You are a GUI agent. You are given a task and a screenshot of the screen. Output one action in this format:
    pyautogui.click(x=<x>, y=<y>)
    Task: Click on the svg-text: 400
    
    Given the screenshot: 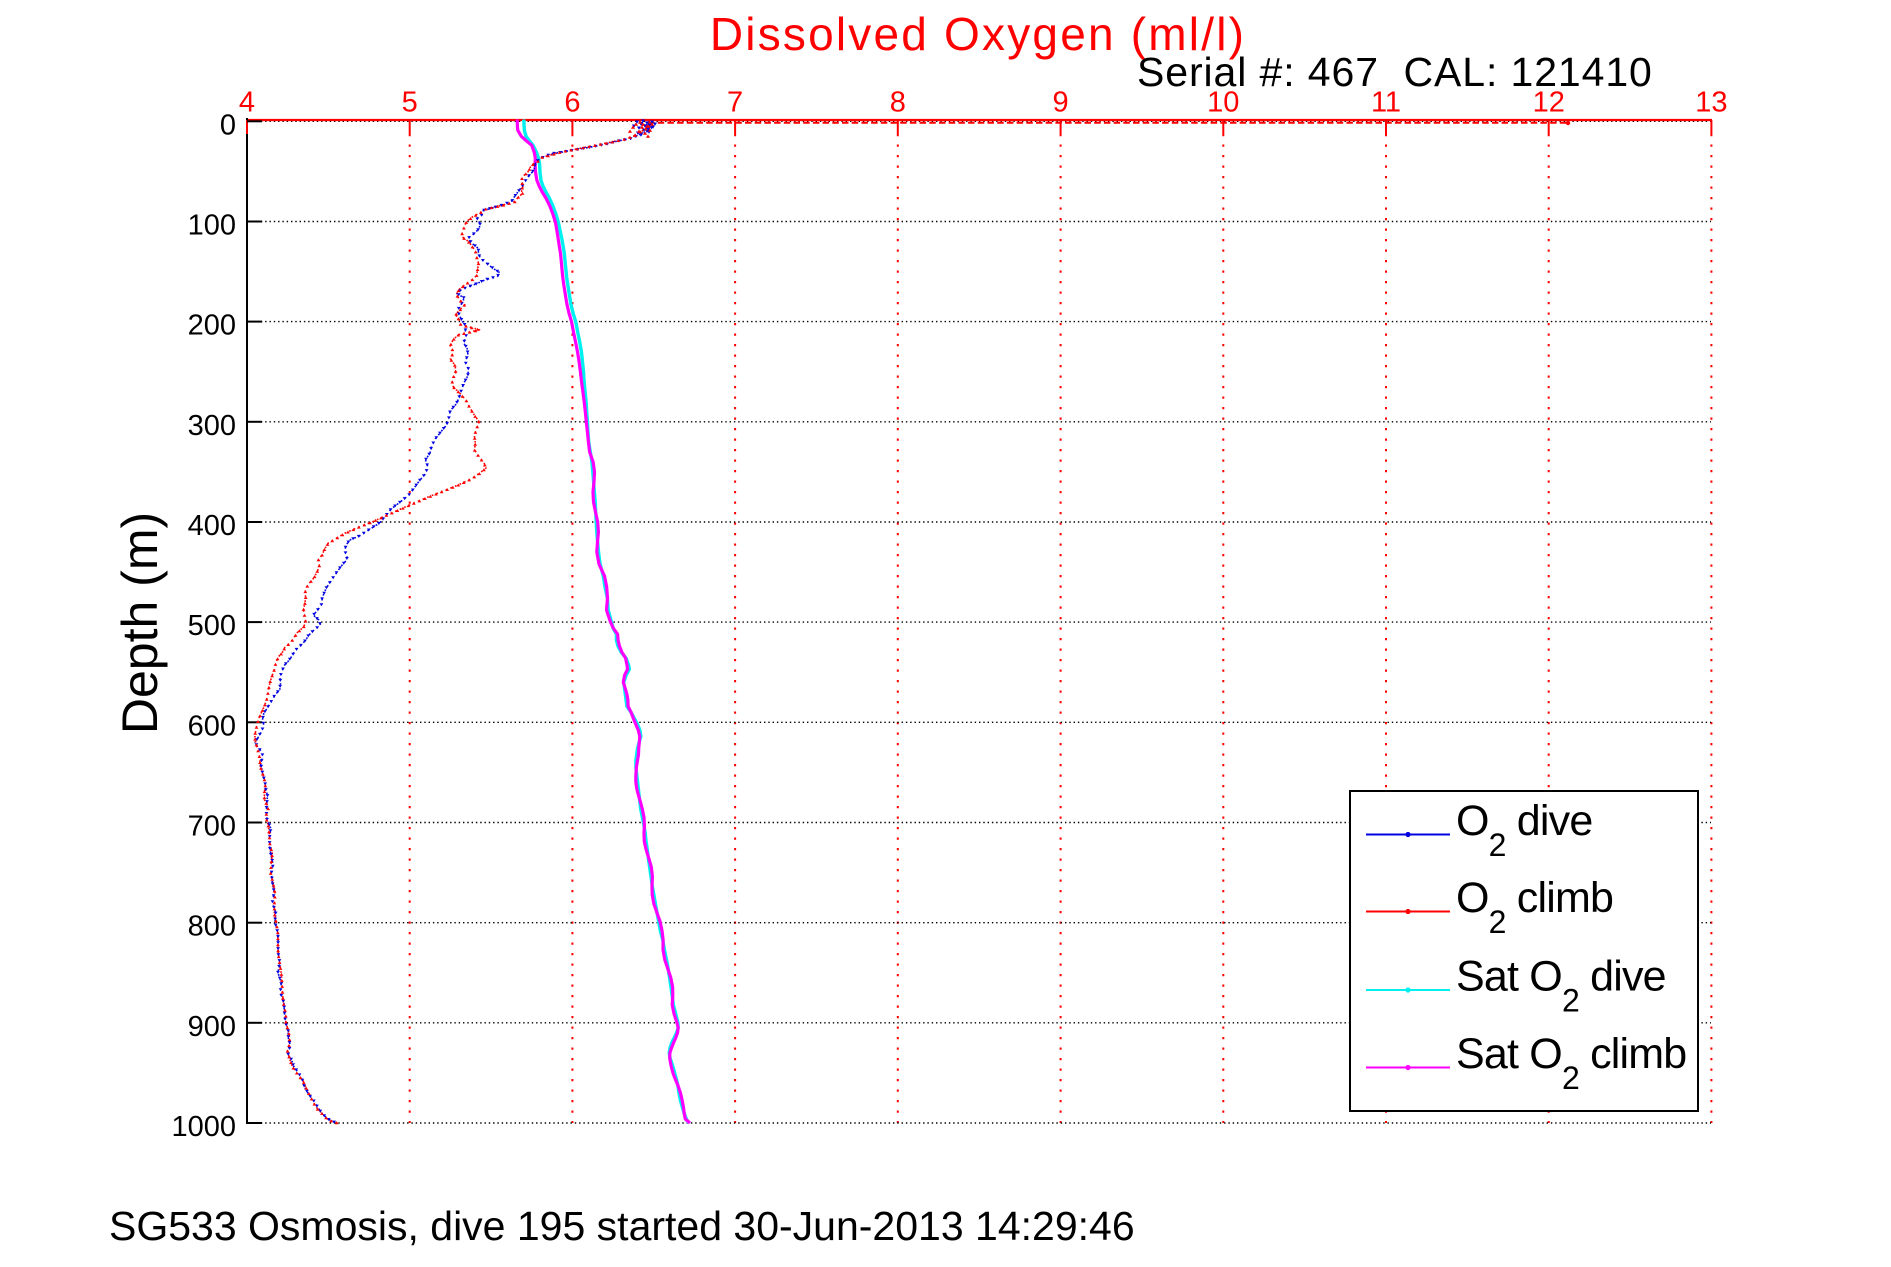 What is the action you would take?
    pyautogui.click(x=212, y=526)
    